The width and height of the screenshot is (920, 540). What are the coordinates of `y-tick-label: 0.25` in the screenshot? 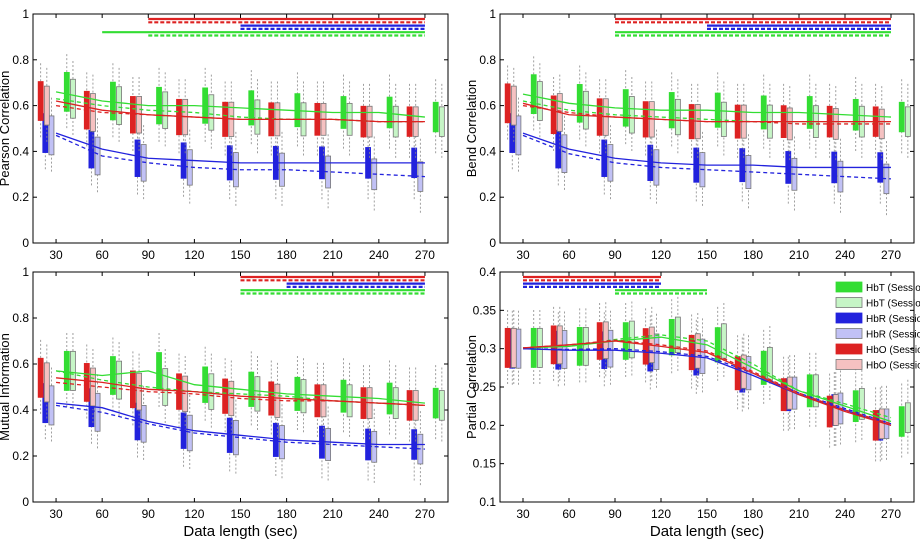 It's located at (485, 387).